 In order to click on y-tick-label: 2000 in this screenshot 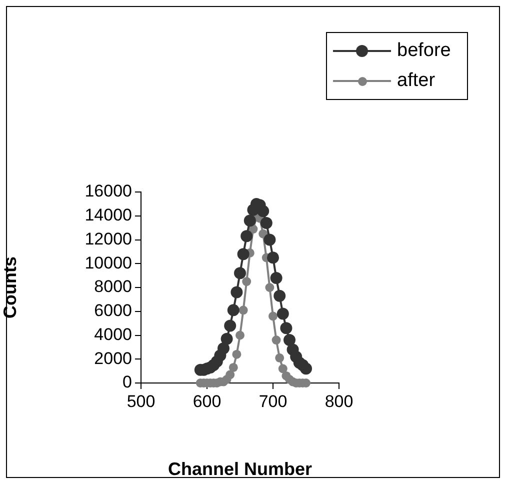, I will do `click(113, 358)`.